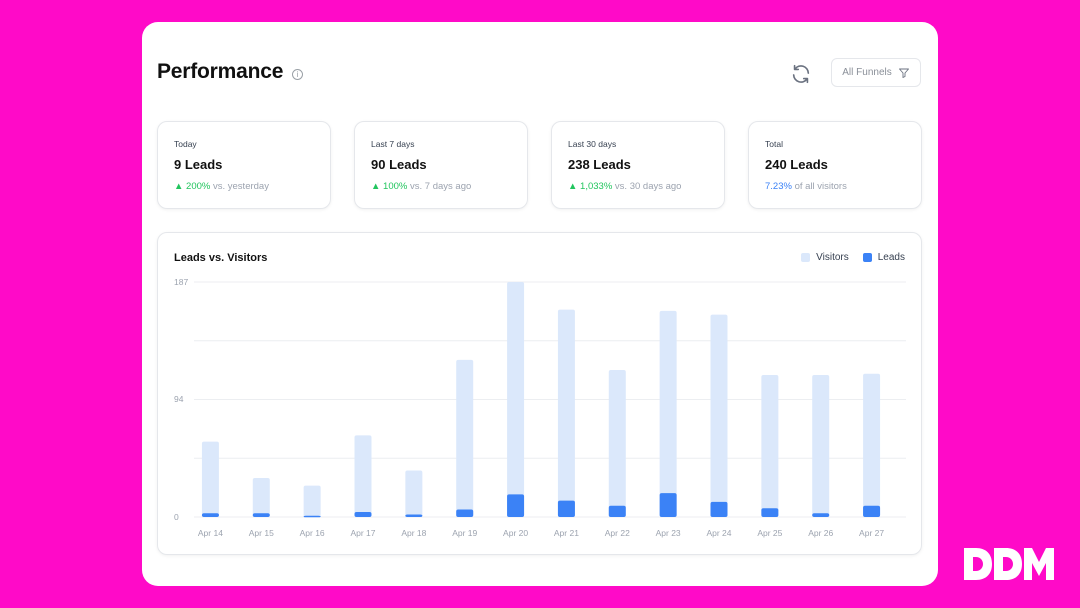 The width and height of the screenshot is (1080, 608). What do you see at coordinates (179, 399) in the screenshot?
I see `y-tick-label: 94` at bounding box center [179, 399].